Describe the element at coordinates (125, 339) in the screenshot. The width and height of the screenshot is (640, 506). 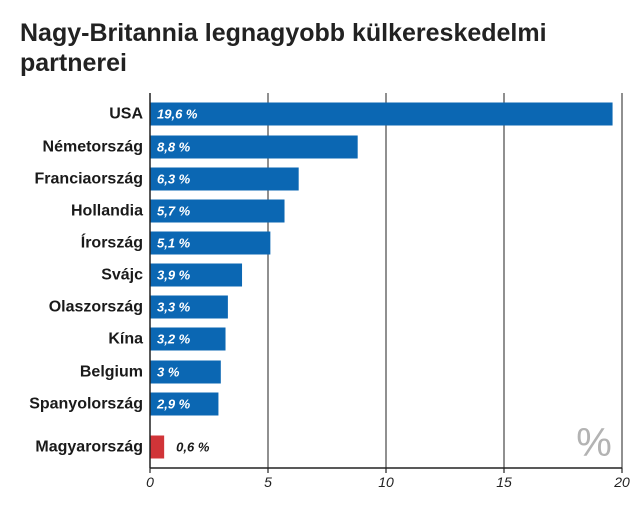
I see `category-label: Kína` at that location.